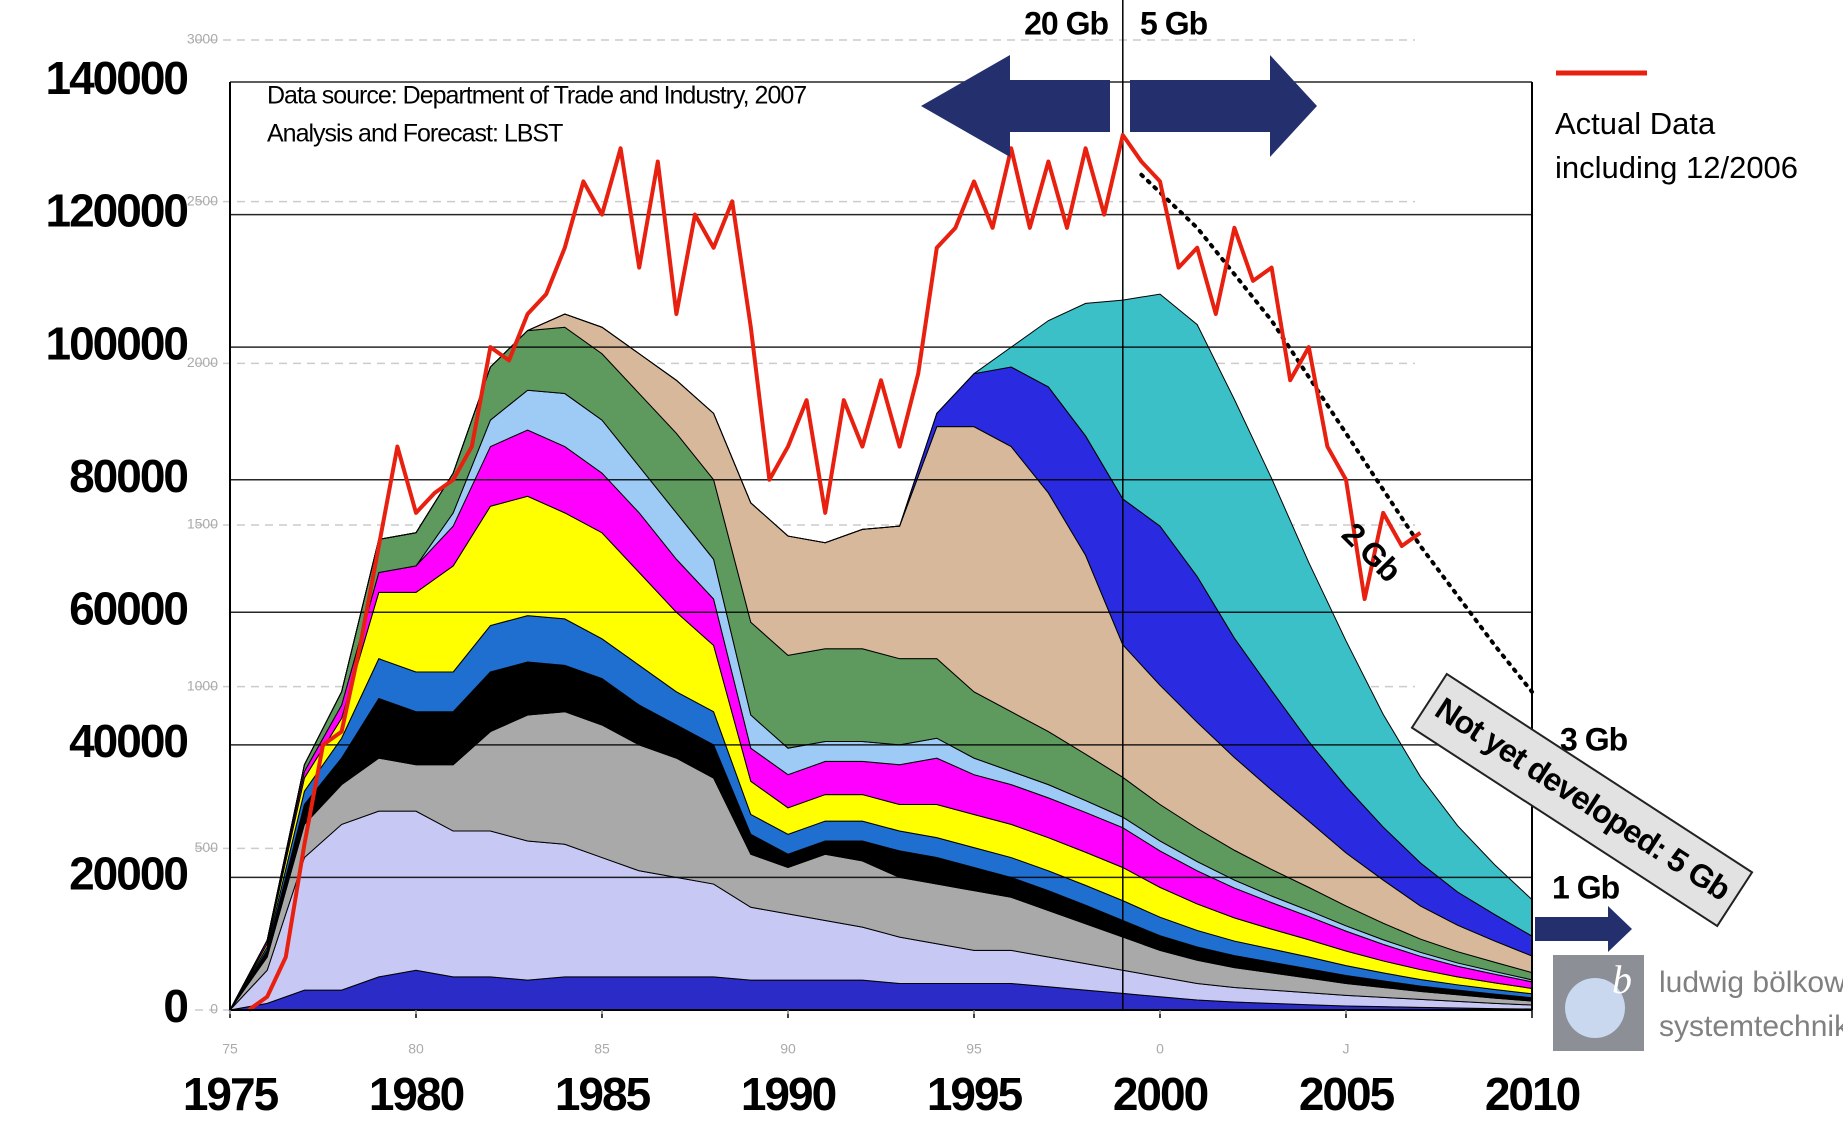  Describe the element at coordinates (175, 1006) in the screenshot. I see `y-tick-label: 0` at that location.